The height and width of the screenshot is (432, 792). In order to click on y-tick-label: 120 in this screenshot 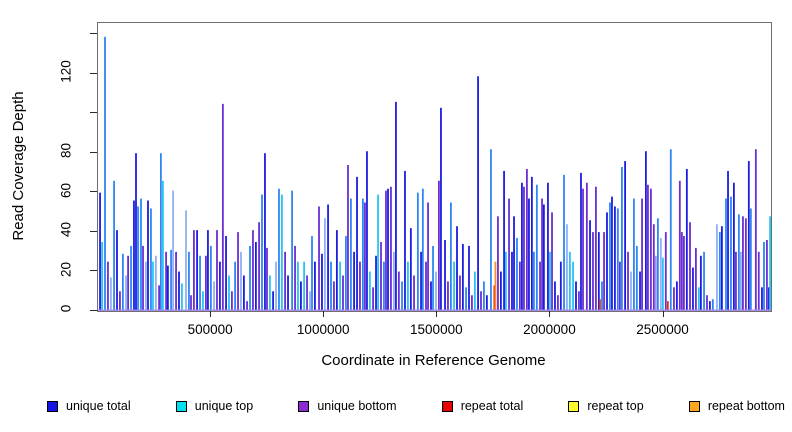, I will do `click(66, 72)`.